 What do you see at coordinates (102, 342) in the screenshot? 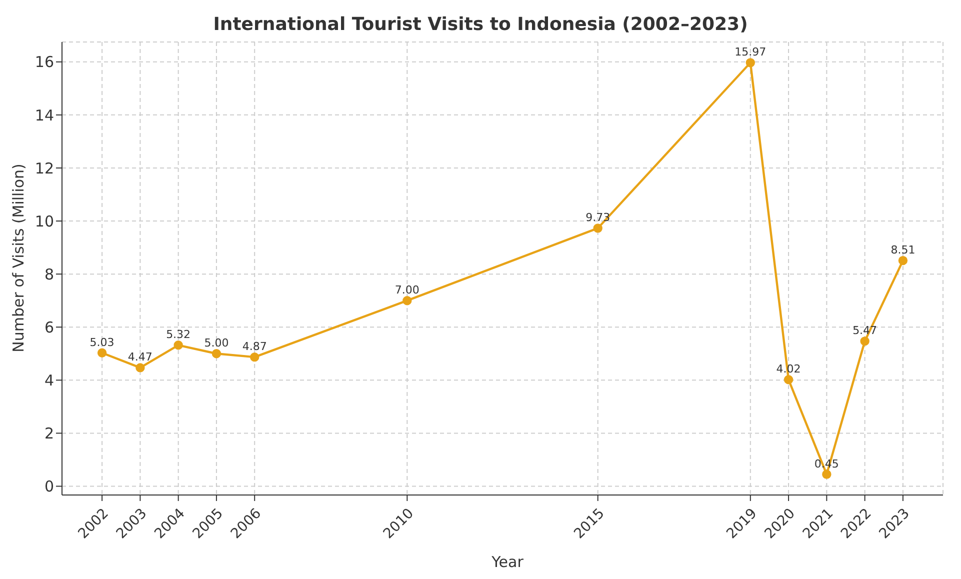
I see `data-label: 5.03` at bounding box center [102, 342].